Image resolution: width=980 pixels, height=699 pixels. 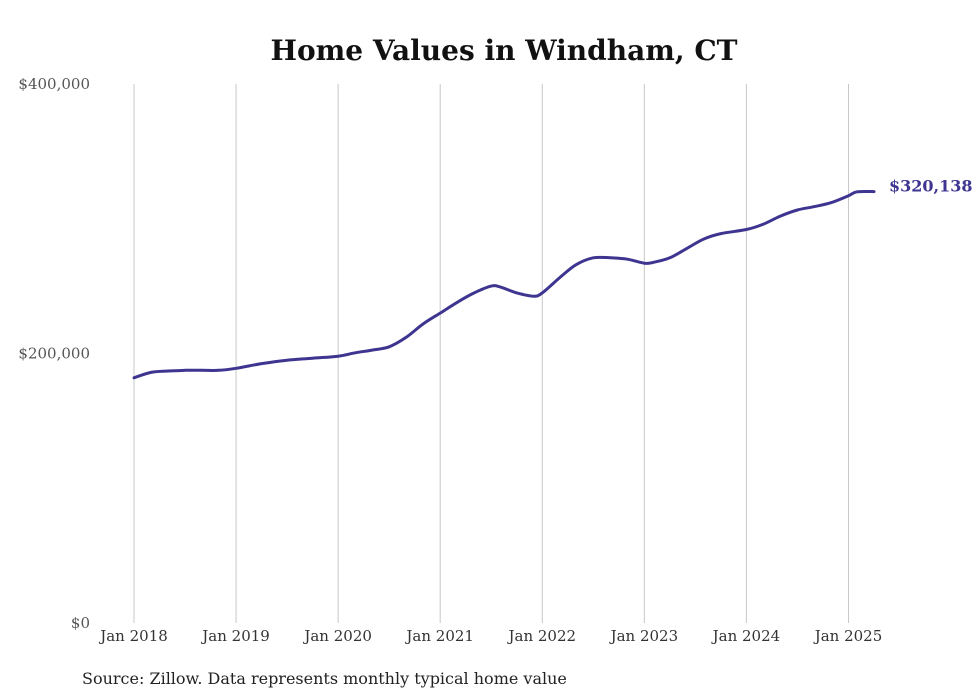 I want to click on x-tick-label: Jan 2024, so click(x=746, y=636).